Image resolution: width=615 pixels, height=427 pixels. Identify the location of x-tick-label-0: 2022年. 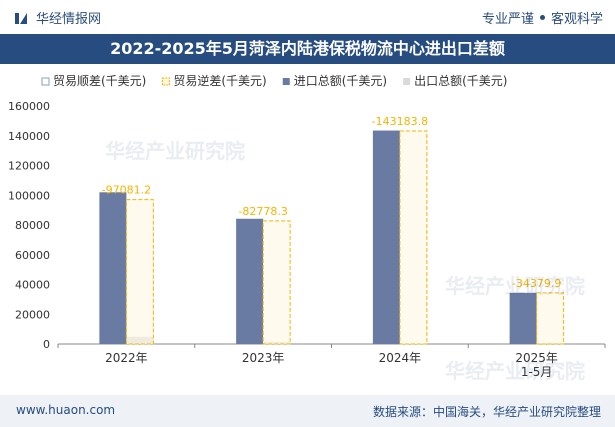
(126, 358).